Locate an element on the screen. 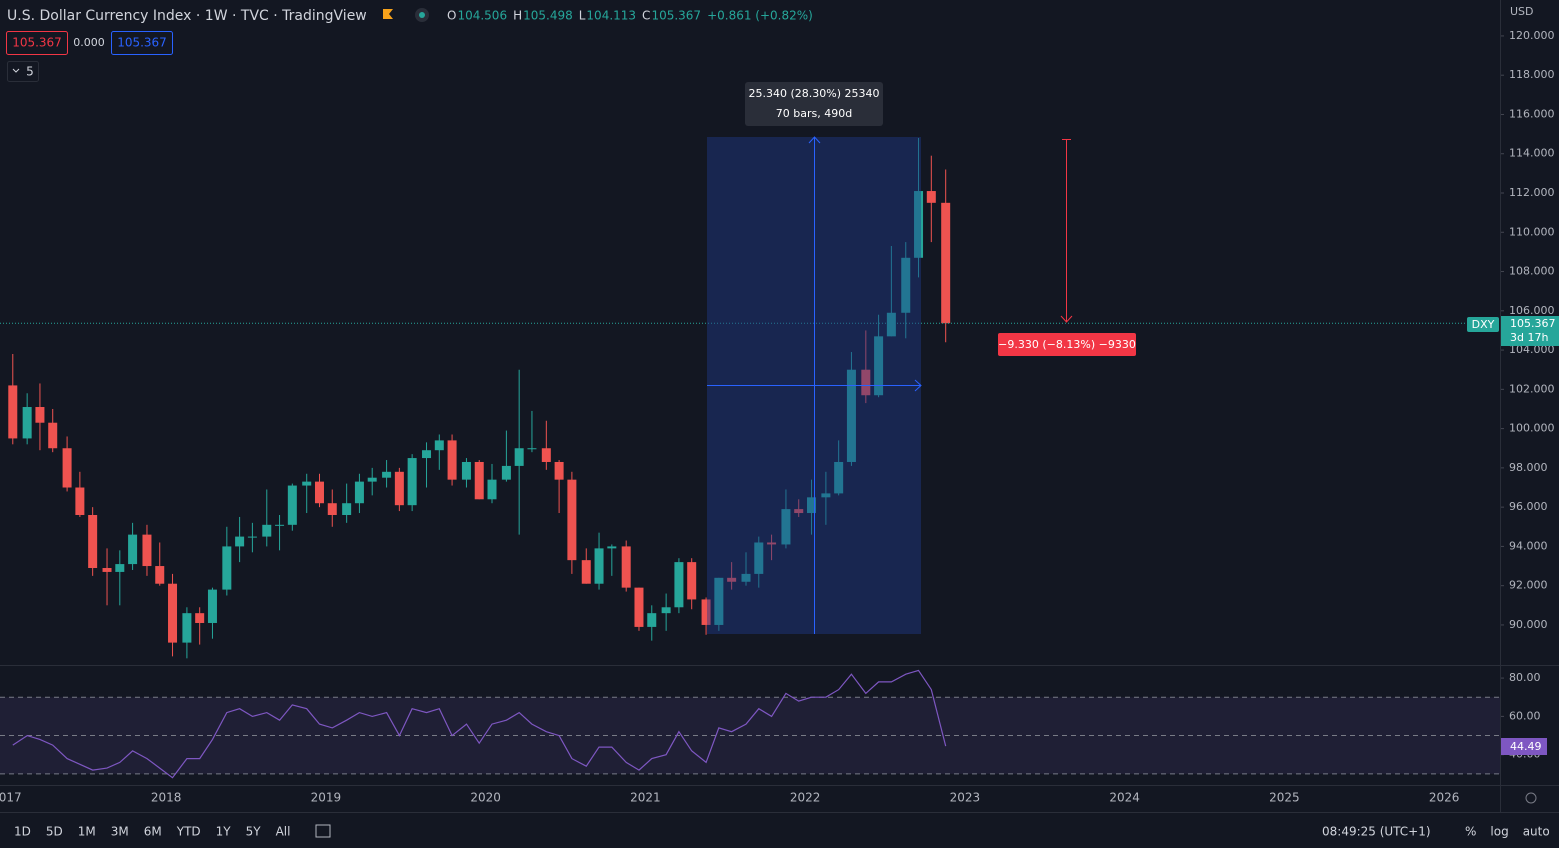  x-tick-label: 2024 is located at coordinates (1124, 798).